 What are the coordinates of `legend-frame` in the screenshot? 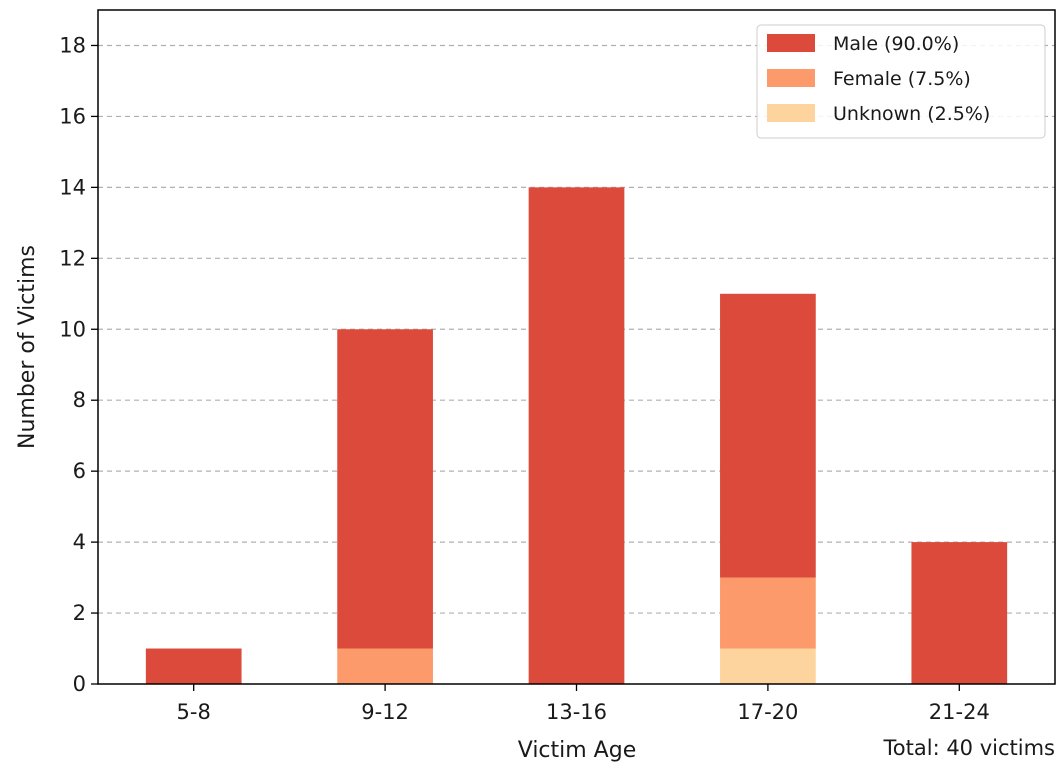 It's located at (901, 81).